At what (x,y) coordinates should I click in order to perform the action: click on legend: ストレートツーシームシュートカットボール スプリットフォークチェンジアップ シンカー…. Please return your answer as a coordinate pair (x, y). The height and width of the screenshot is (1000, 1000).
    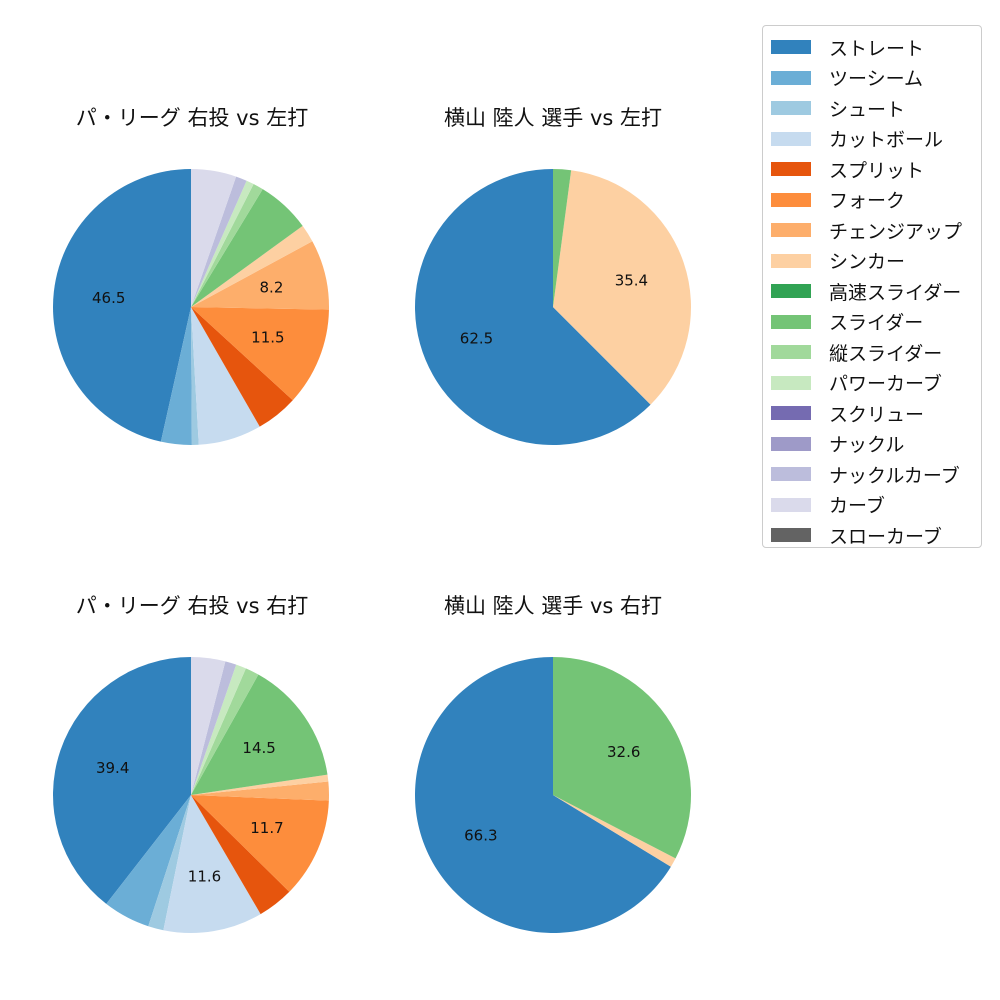
    Looking at the image, I should click on (872, 286).